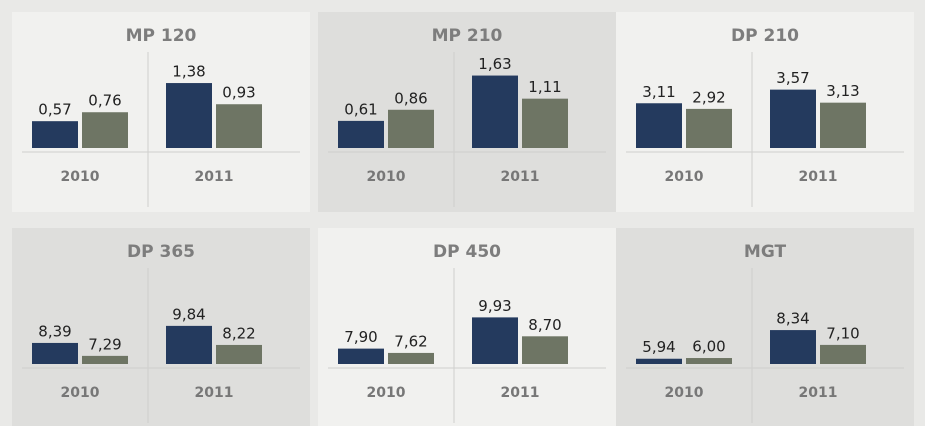  Describe the element at coordinates (544, 87) in the screenshot. I see `value-label: 1,11` at that location.